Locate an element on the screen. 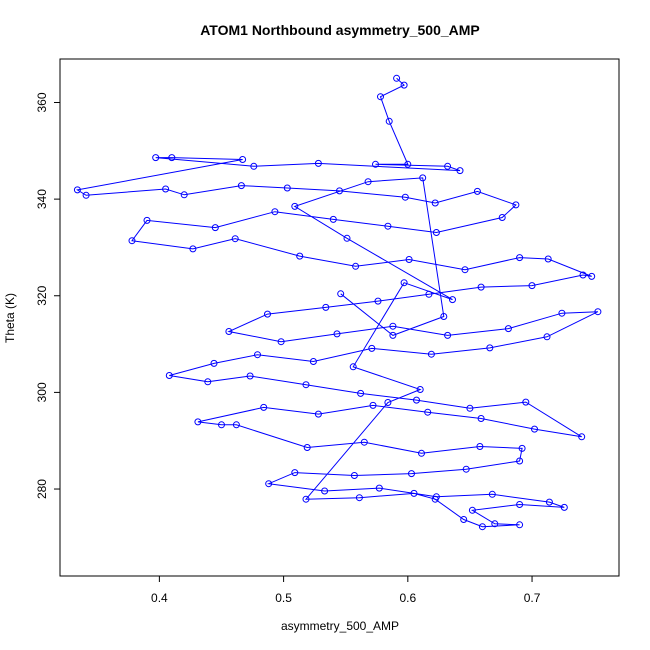  y-axis: 280 300 320 340 360 is located at coordinates (47, 295).